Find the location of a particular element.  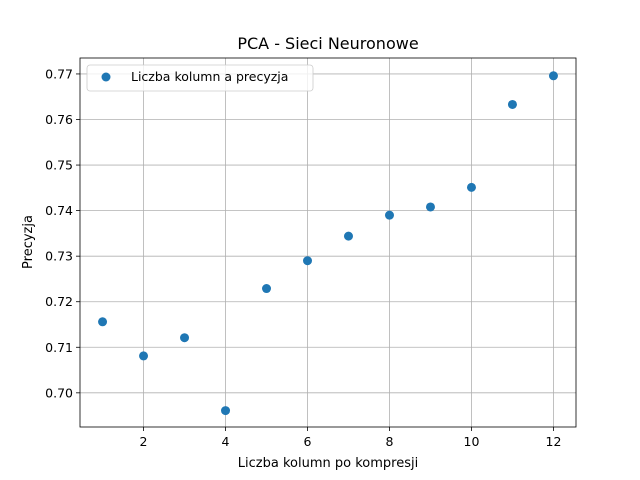

y-tick-label: 0.73 is located at coordinates (59, 256).